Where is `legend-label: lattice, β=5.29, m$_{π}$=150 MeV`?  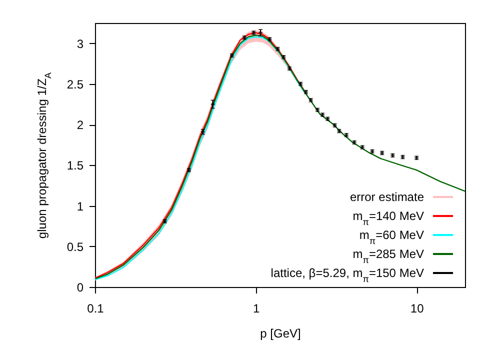 legend-label: lattice, β=5.29, m$_{π}$=150 MeV is located at coordinates (347, 275).